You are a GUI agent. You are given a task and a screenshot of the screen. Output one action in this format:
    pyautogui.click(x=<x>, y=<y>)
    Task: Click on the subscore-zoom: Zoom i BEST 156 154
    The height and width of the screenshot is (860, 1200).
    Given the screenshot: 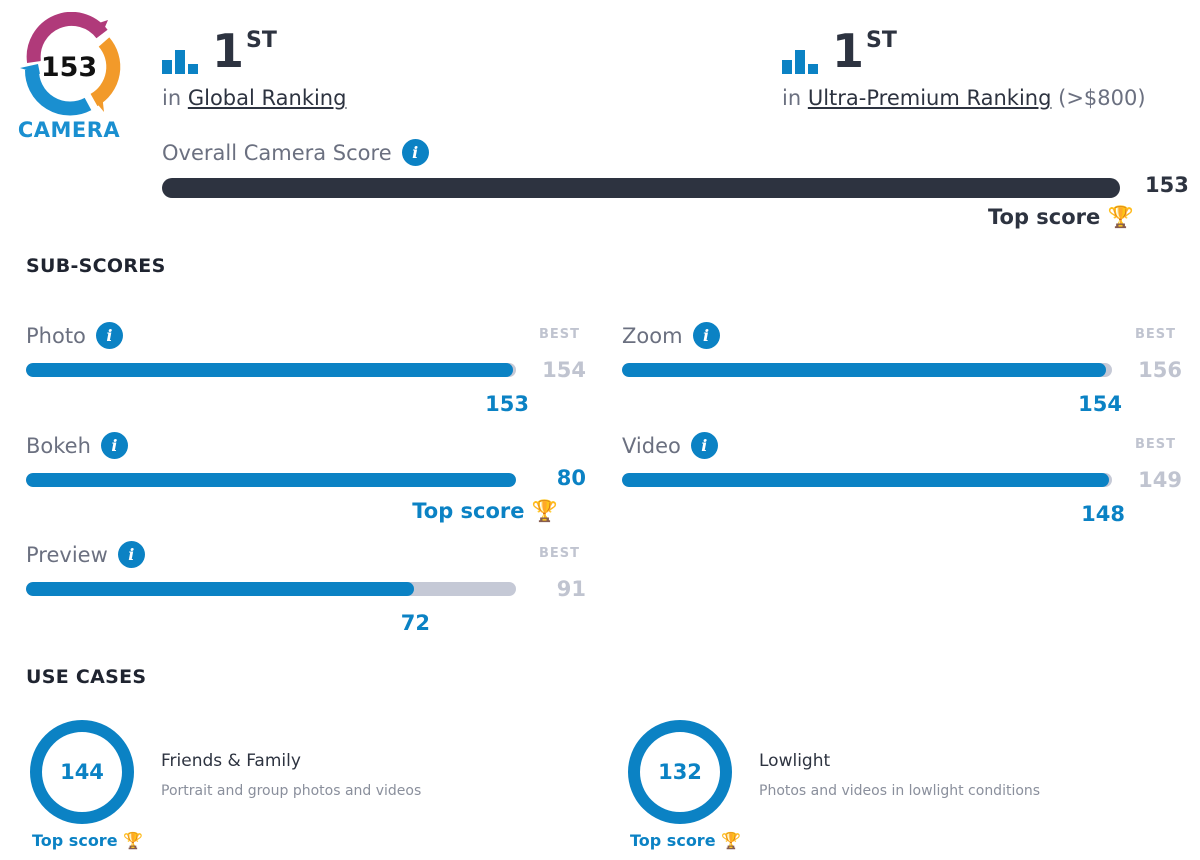 What is the action you would take?
    pyautogui.click(x=902, y=377)
    